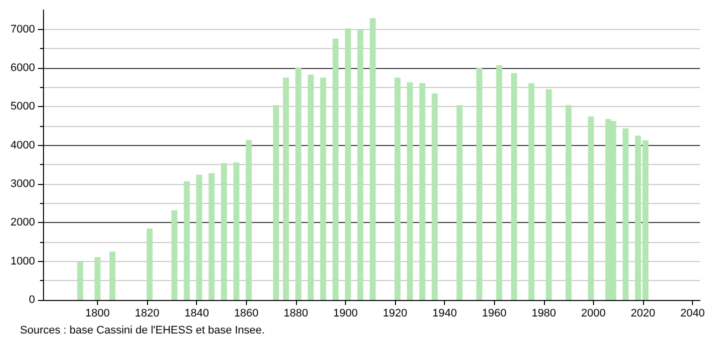 The image size is (710, 340). I want to click on x-tick-label: 1960, so click(494, 314).